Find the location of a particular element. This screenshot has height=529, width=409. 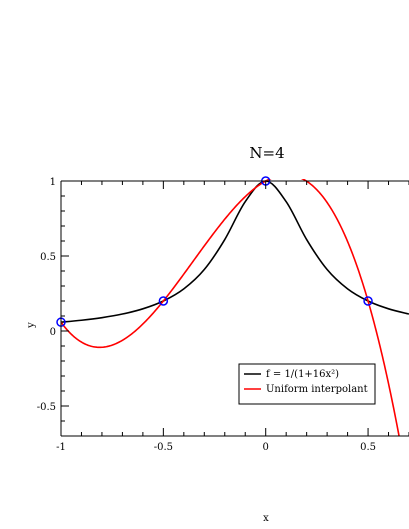

y-tick-label: 0 is located at coordinates (53, 332).